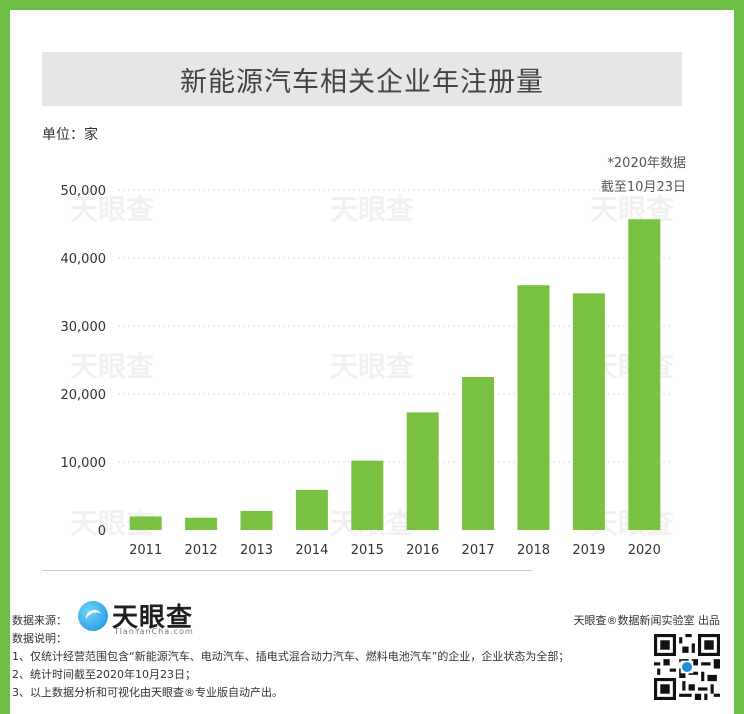  What do you see at coordinates (533, 550) in the screenshot?
I see `x-tick-label: 2018` at bounding box center [533, 550].